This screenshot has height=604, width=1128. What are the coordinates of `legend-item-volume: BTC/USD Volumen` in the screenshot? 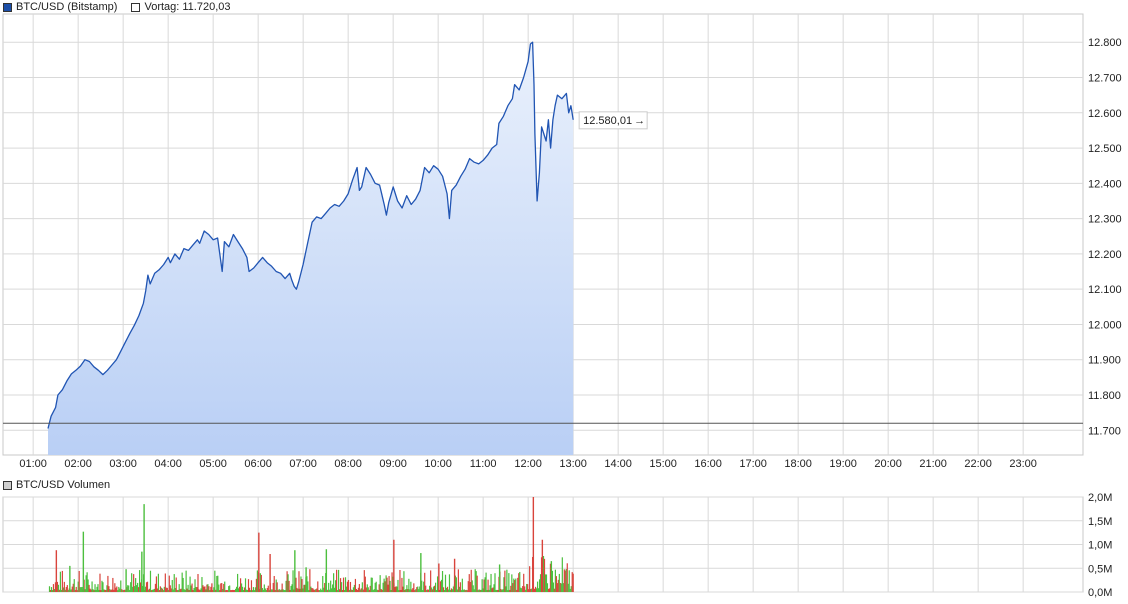 It's located at (56, 485).